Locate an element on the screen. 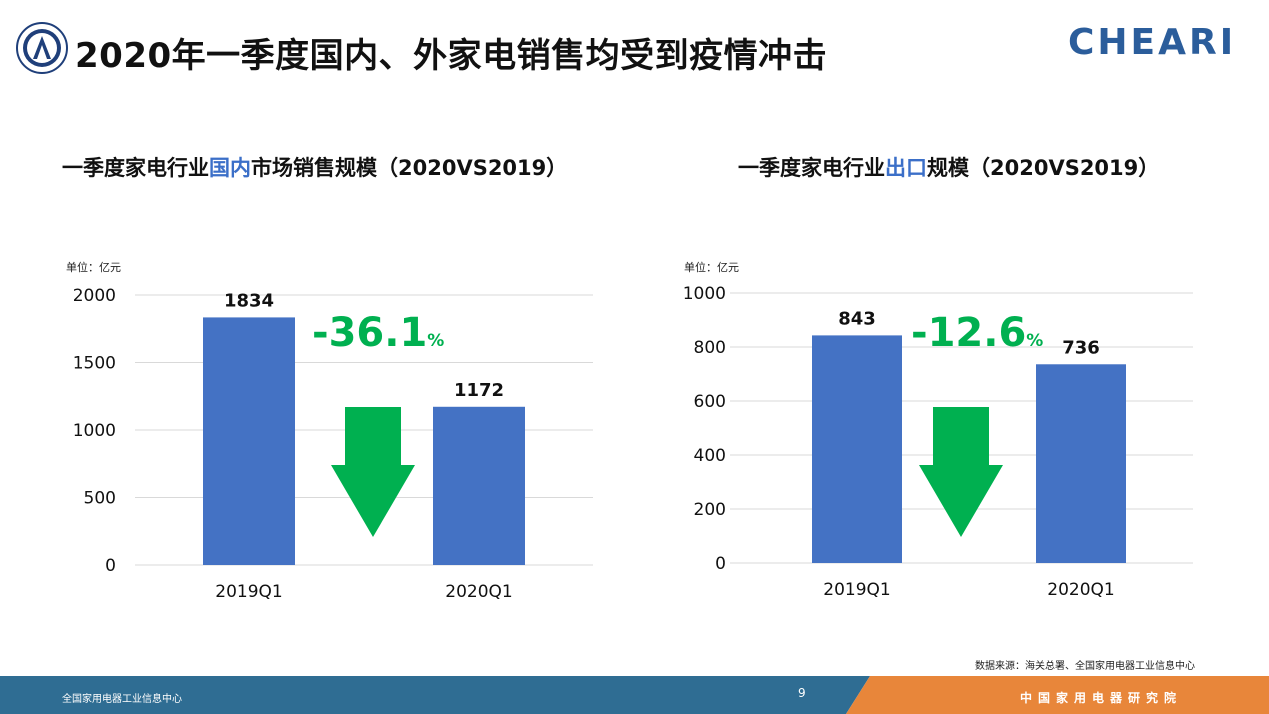 The width and height of the screenshot is (1269, 714). chart-title-suffix: 规模（2020VS2019） is located at coordinates (1043, 168).